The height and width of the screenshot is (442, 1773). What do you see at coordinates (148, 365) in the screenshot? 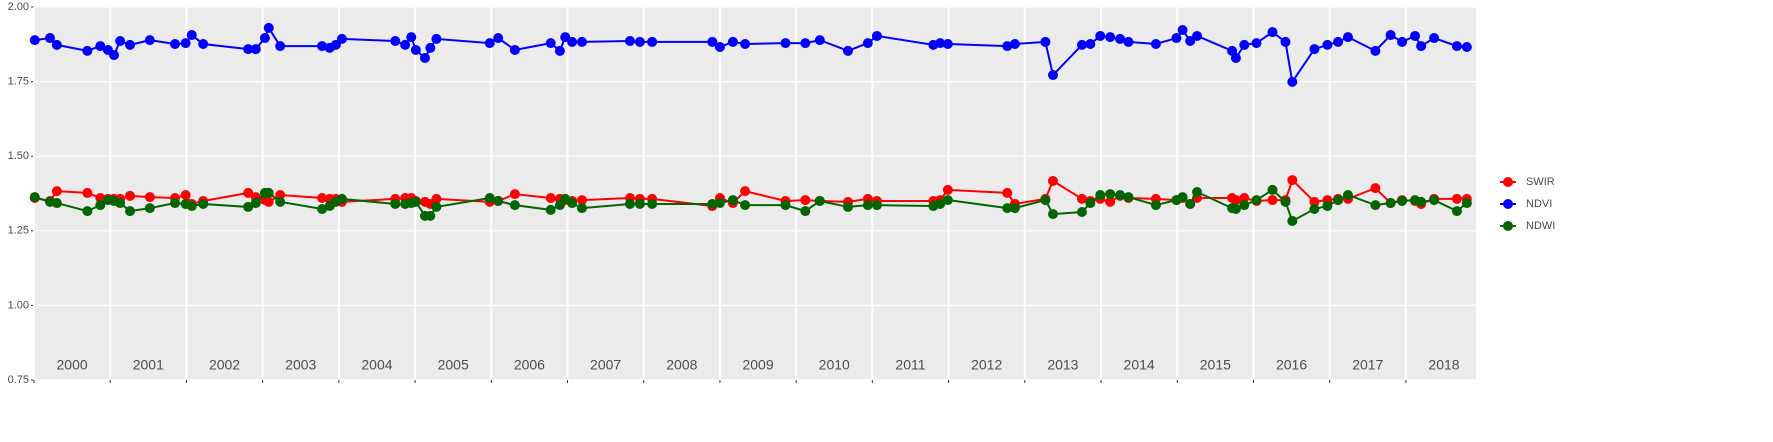
I see `year-label: 2001` at bounding box center [148, 365].